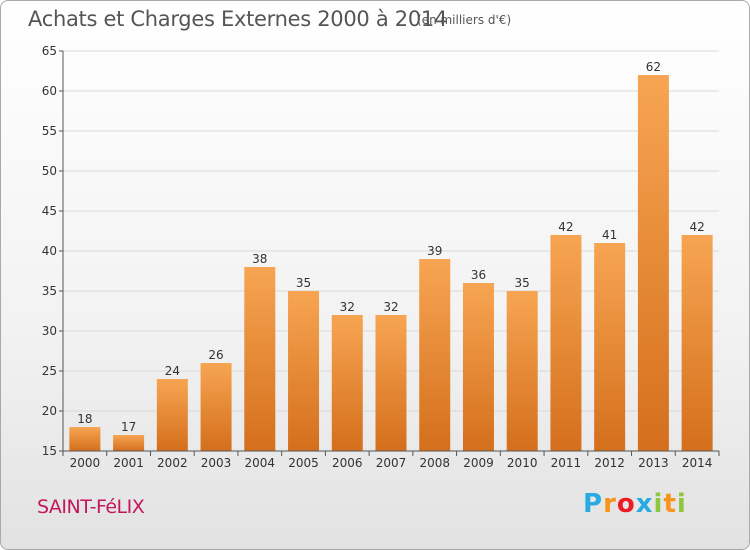 Image resolution: width=750 pixels, height=550 pixels. Describe the element at coordinates (172, 463) in the screenshot. I see `x-tick-label: 2002` at that location.